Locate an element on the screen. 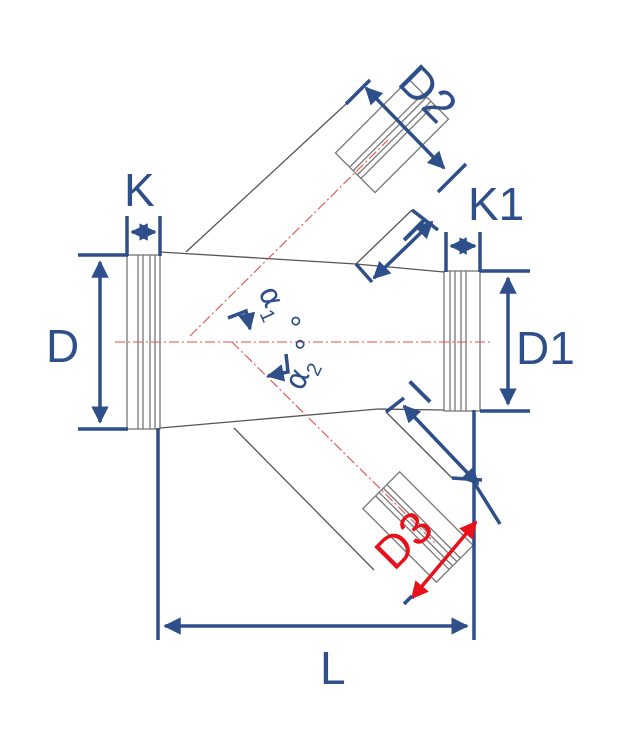  d3-dimension-line is located at coordinates (444, 560).